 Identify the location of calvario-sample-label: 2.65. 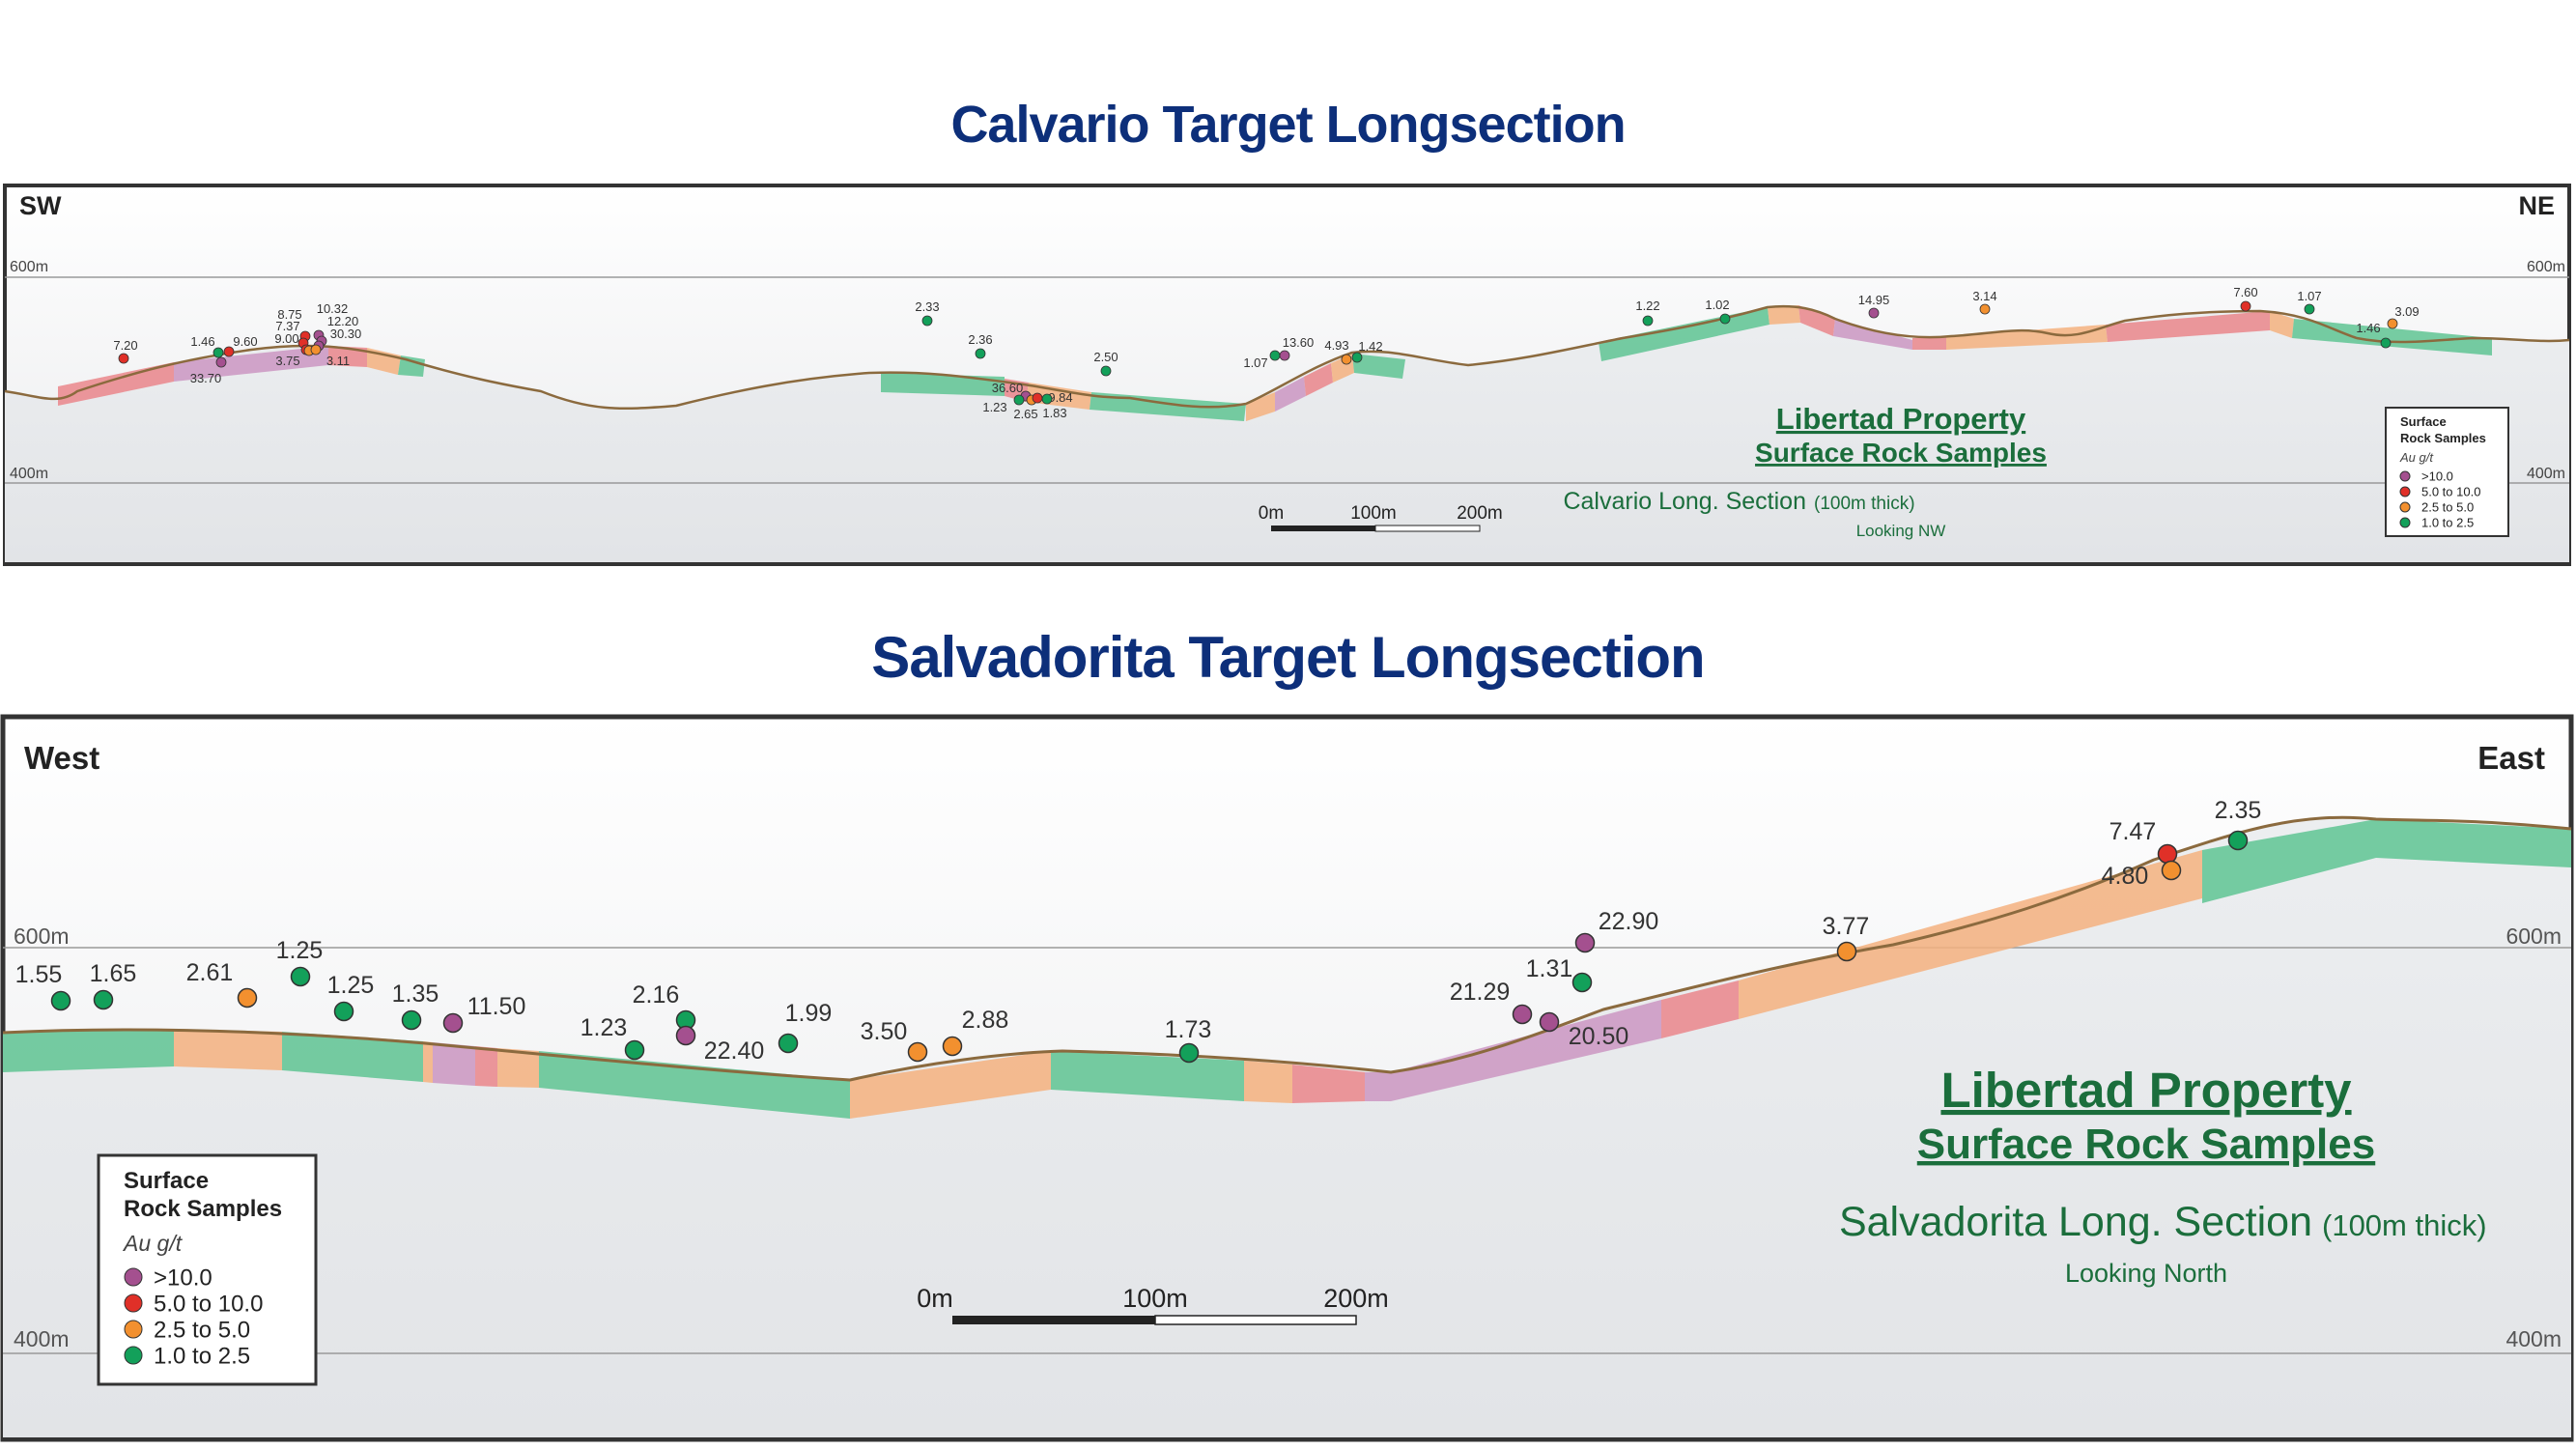
(1025, 414).